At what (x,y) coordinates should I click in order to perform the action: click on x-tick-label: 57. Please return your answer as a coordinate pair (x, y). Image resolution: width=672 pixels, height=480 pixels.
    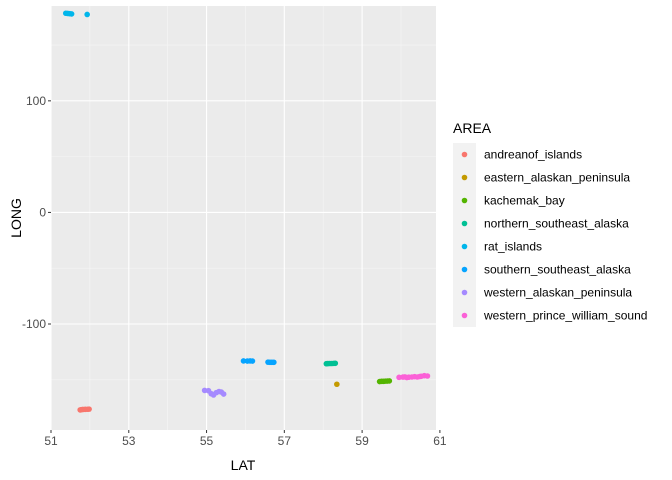
    Looking at the image, I should click on (285, 441).